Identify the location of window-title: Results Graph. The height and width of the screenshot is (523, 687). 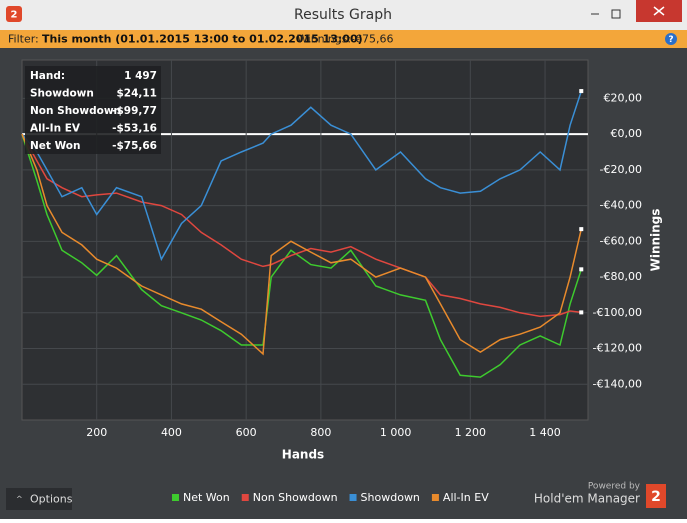
(343, 15).